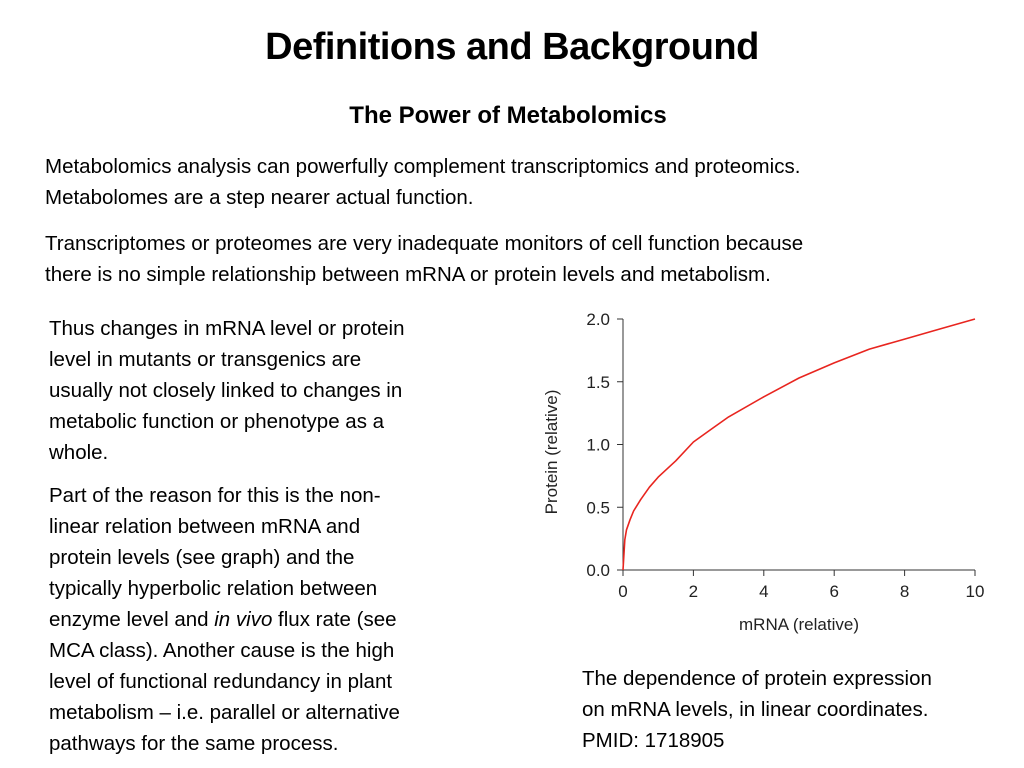  Describe the element at coordinates (693, 591) in the screenshot. I see `x-tick-label: 2` at that location.